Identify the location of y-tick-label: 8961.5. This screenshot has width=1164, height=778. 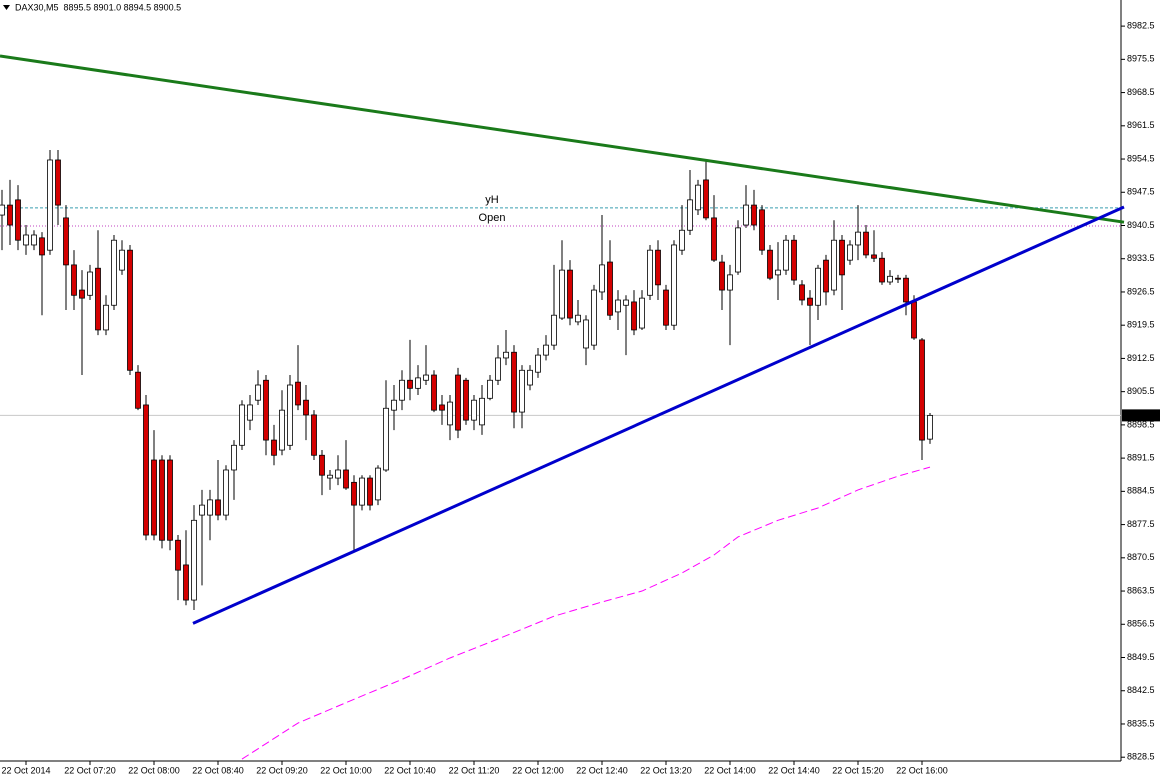
(1141, 125).